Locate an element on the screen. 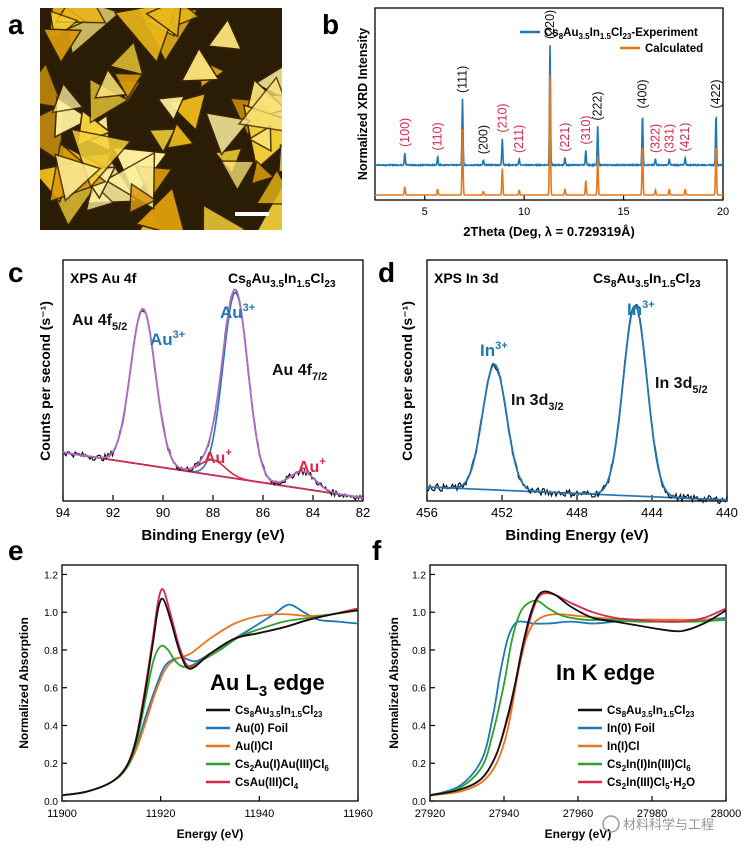  panel-label-e: e is located at coordinates (16, 550).